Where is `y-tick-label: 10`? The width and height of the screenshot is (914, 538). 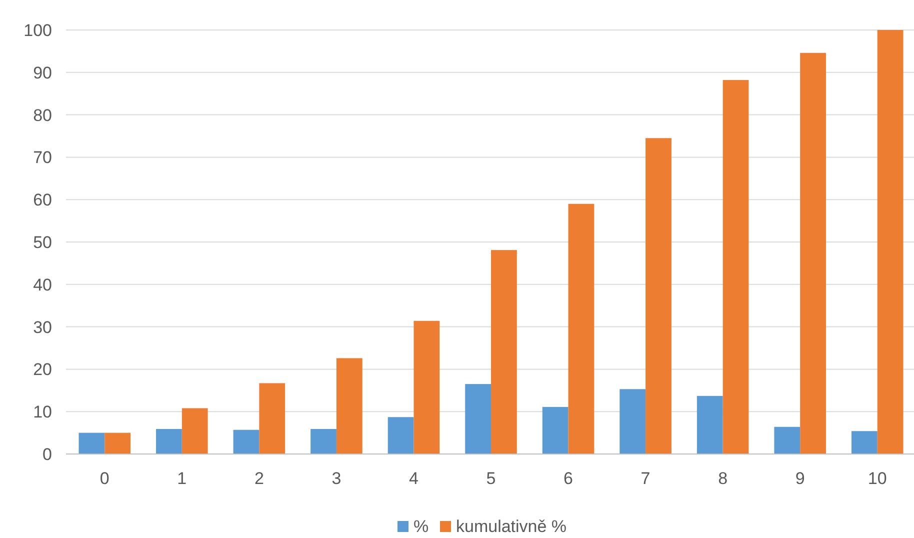
y-tick-label: 10 is located at coordinates (42, 412).